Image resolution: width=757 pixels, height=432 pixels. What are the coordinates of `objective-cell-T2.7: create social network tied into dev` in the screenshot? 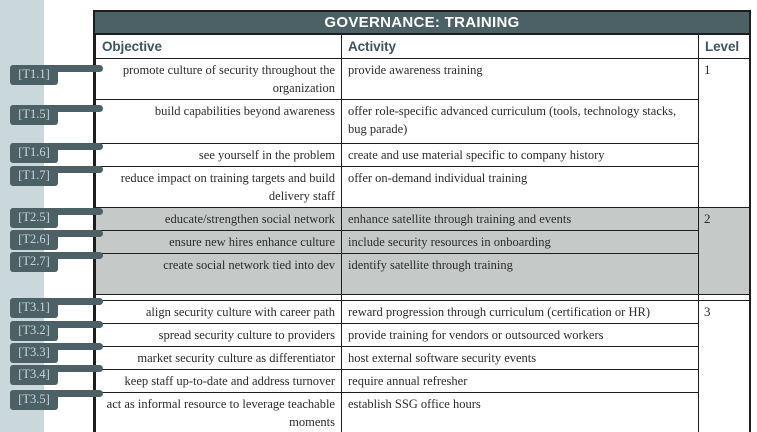 It's located at (218, 274).